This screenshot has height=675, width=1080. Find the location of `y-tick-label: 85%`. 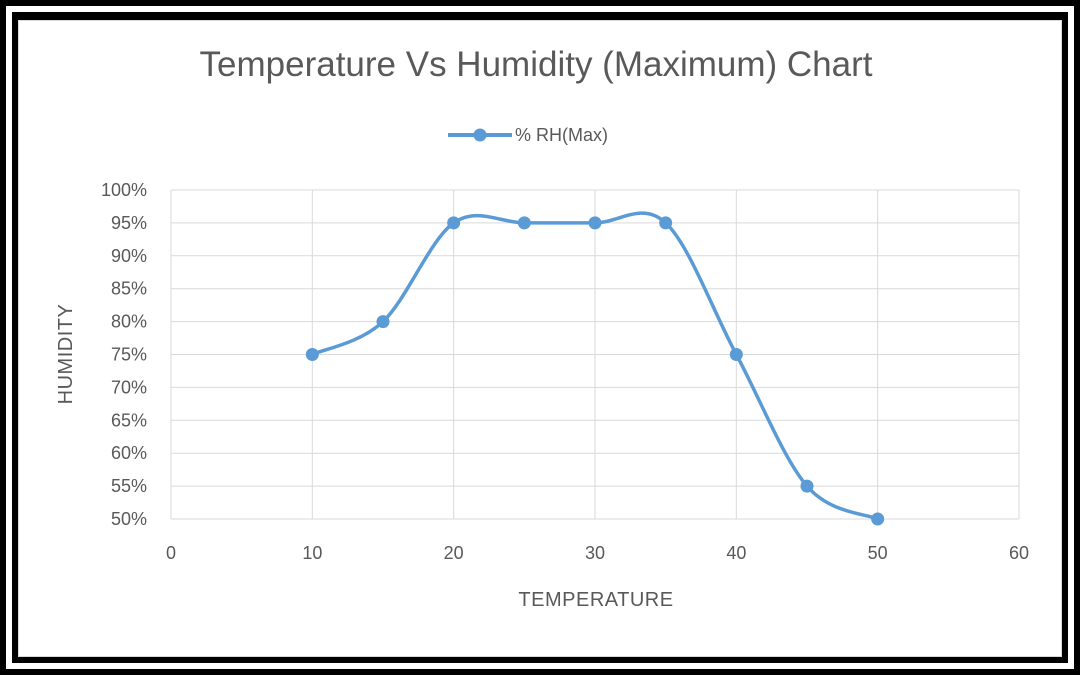

y-tick-label: 85% is located at coordinates (129, 289).